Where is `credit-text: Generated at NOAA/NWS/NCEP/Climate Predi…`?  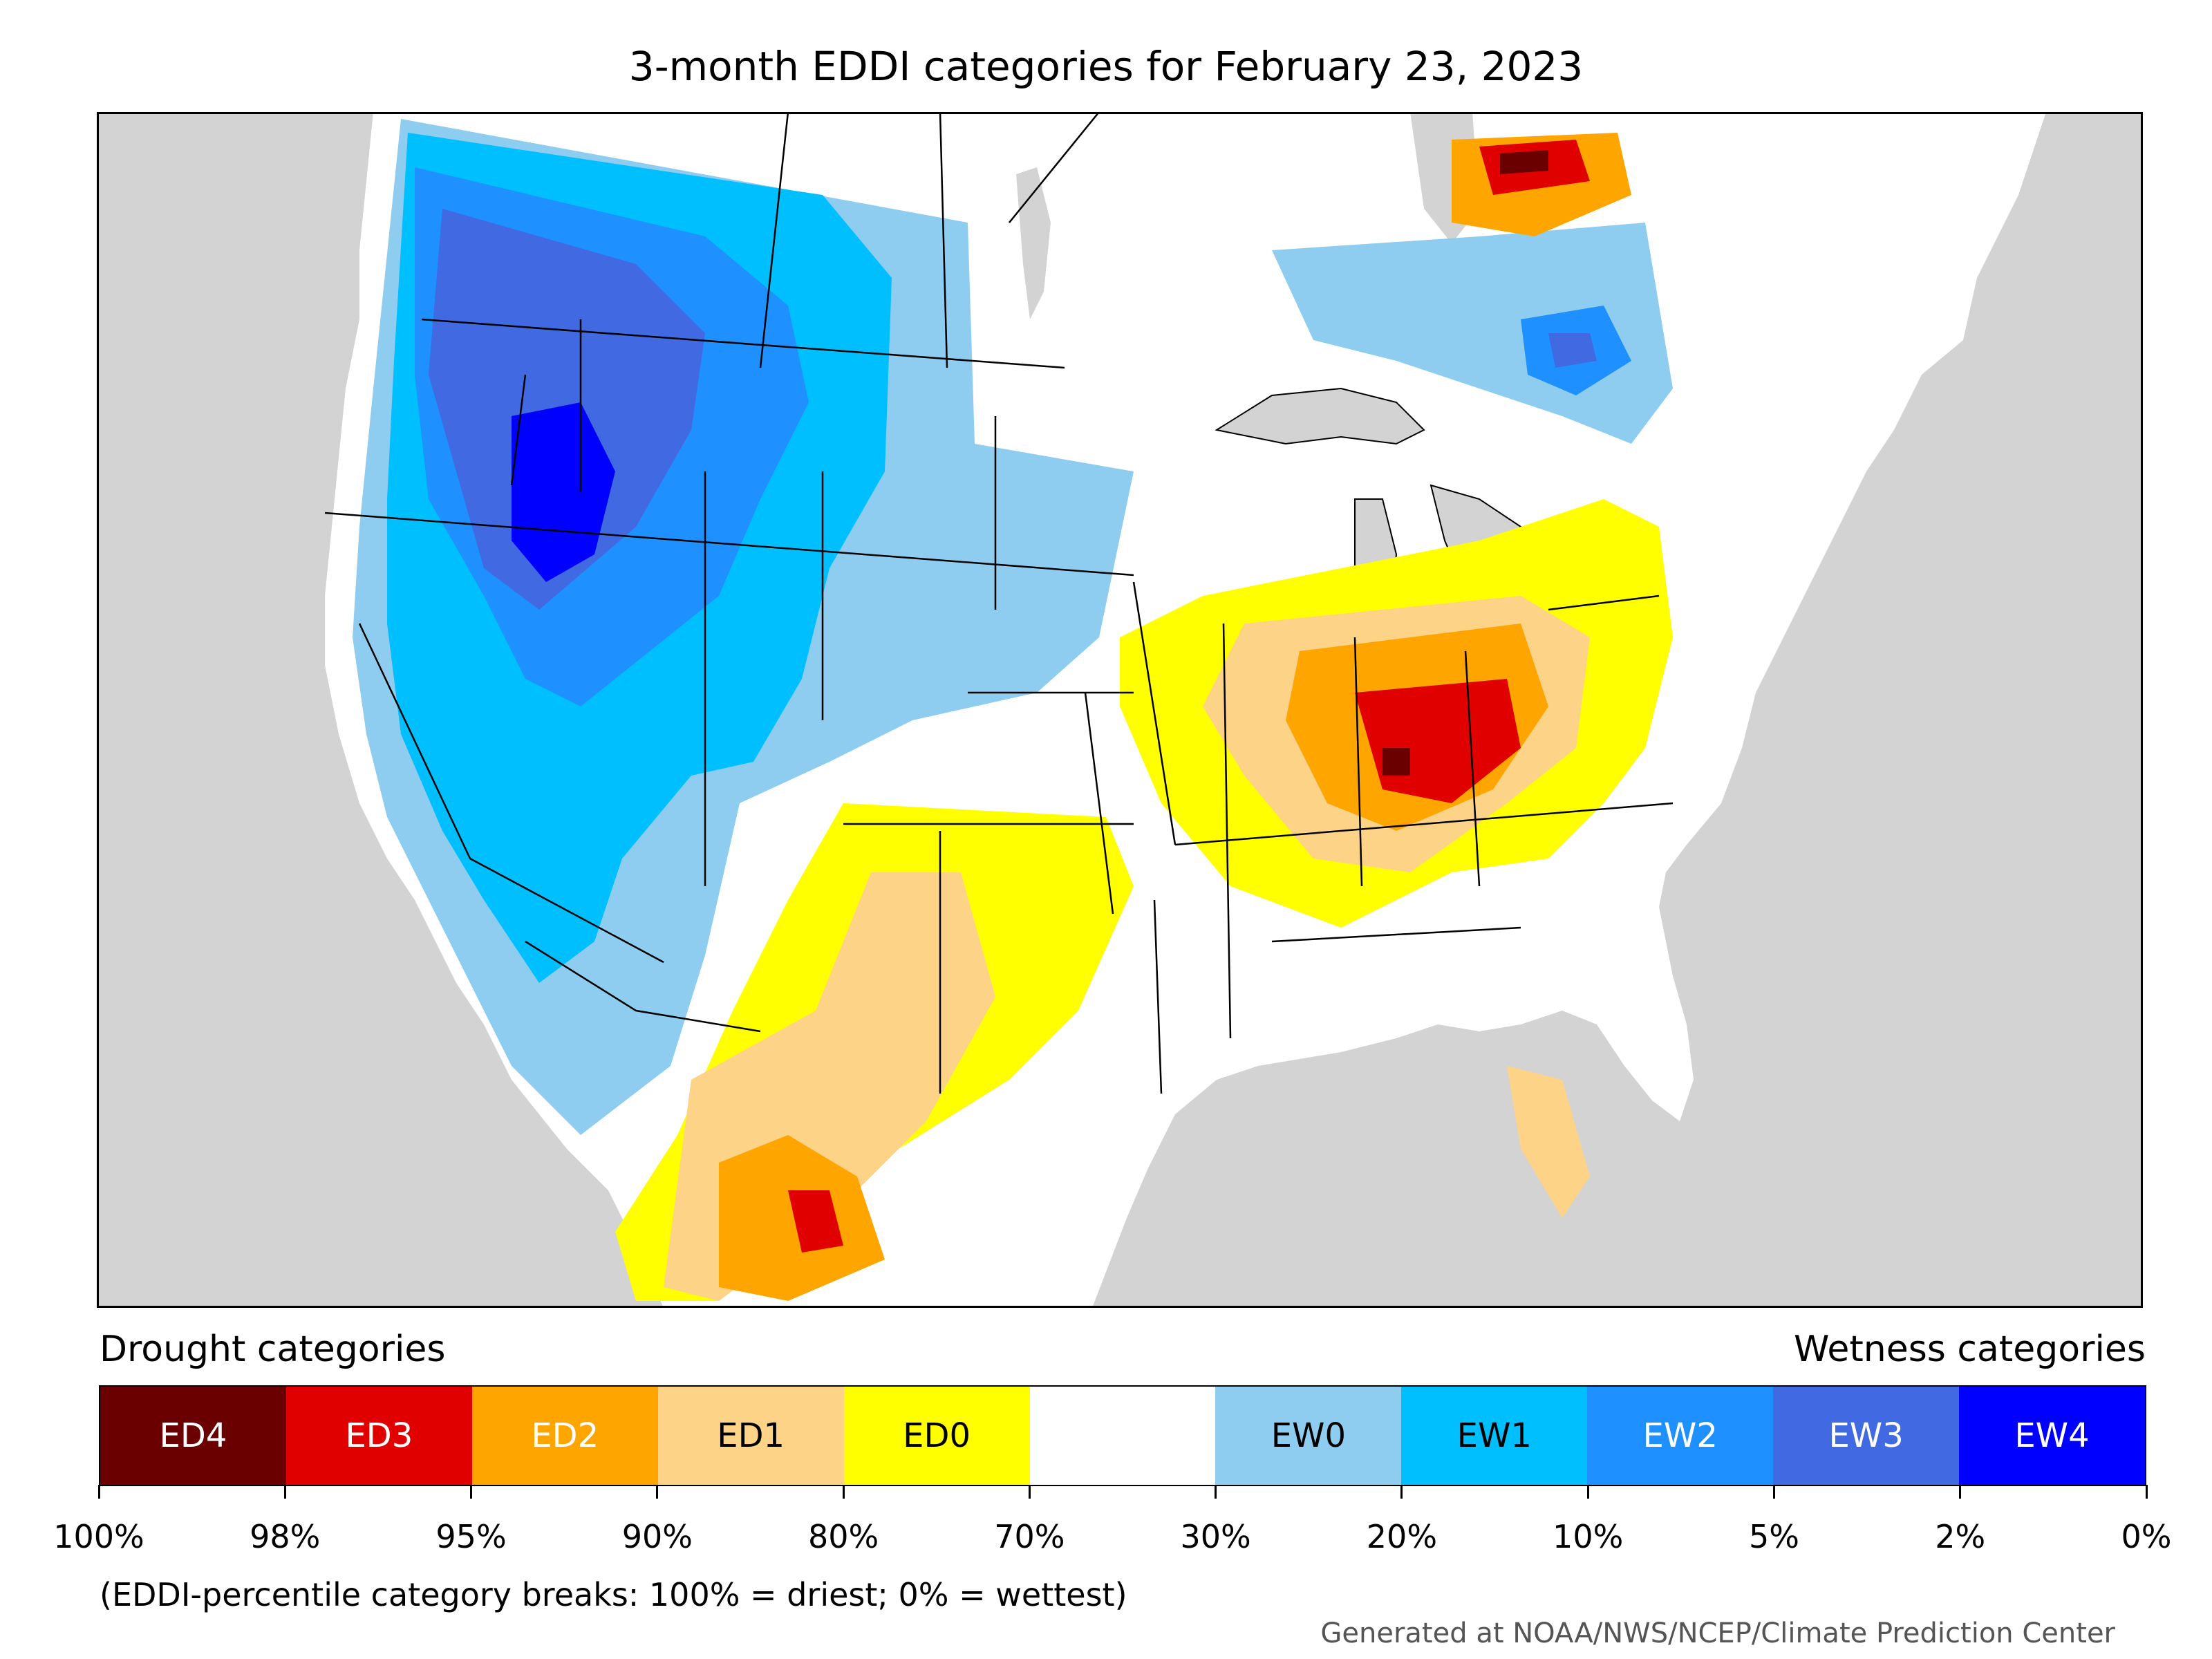 credit-text: Generated at NOAA/NWS/NCEP/Climate Predi… is located at coordinates (1718, 1633).